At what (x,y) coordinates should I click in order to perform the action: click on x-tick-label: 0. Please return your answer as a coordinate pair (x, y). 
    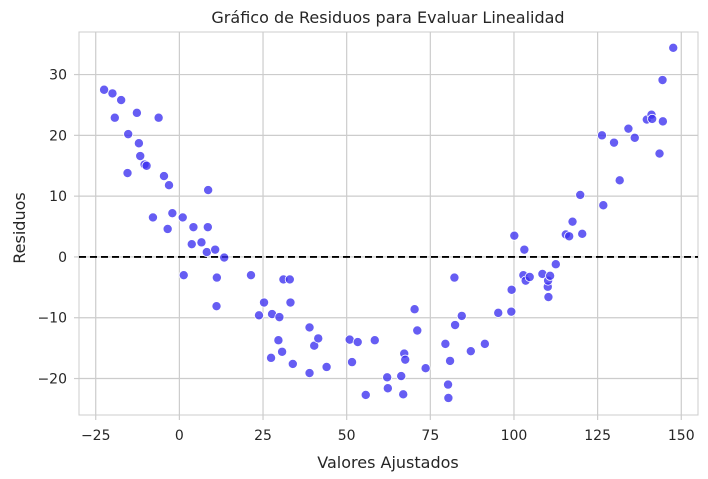
    Looking at the image, I should click on (179, 436).